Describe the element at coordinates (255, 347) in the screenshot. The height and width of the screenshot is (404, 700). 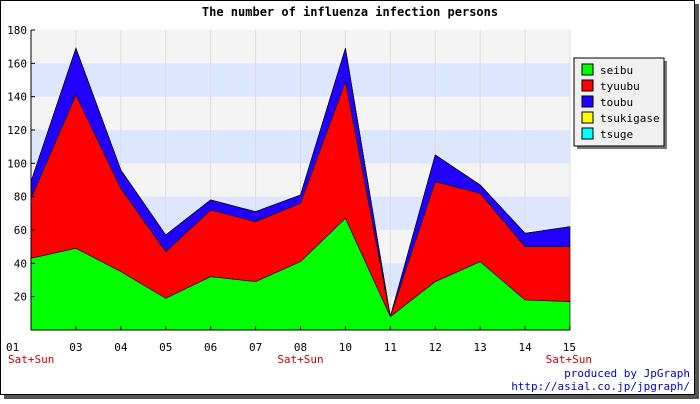
I see `x-tick-label: 07` at that location.